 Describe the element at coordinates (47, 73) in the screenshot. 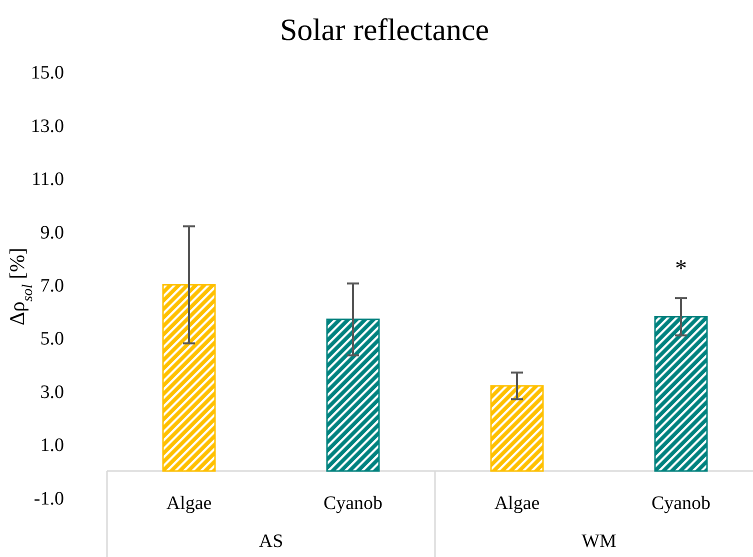

I see `y-tick-label: 15.0` at that location.